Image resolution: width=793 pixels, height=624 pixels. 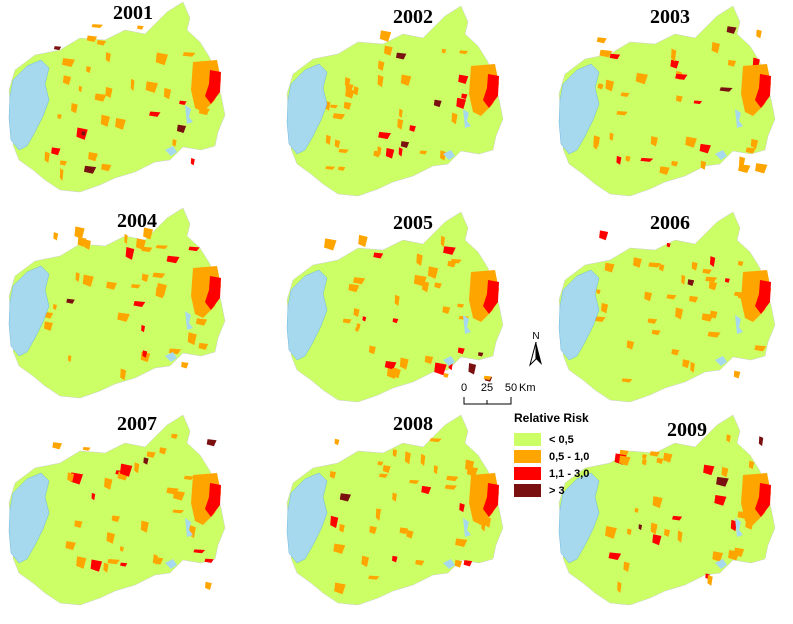 I want to click on scale-tick-0: 0, so click(x=464, y=388).